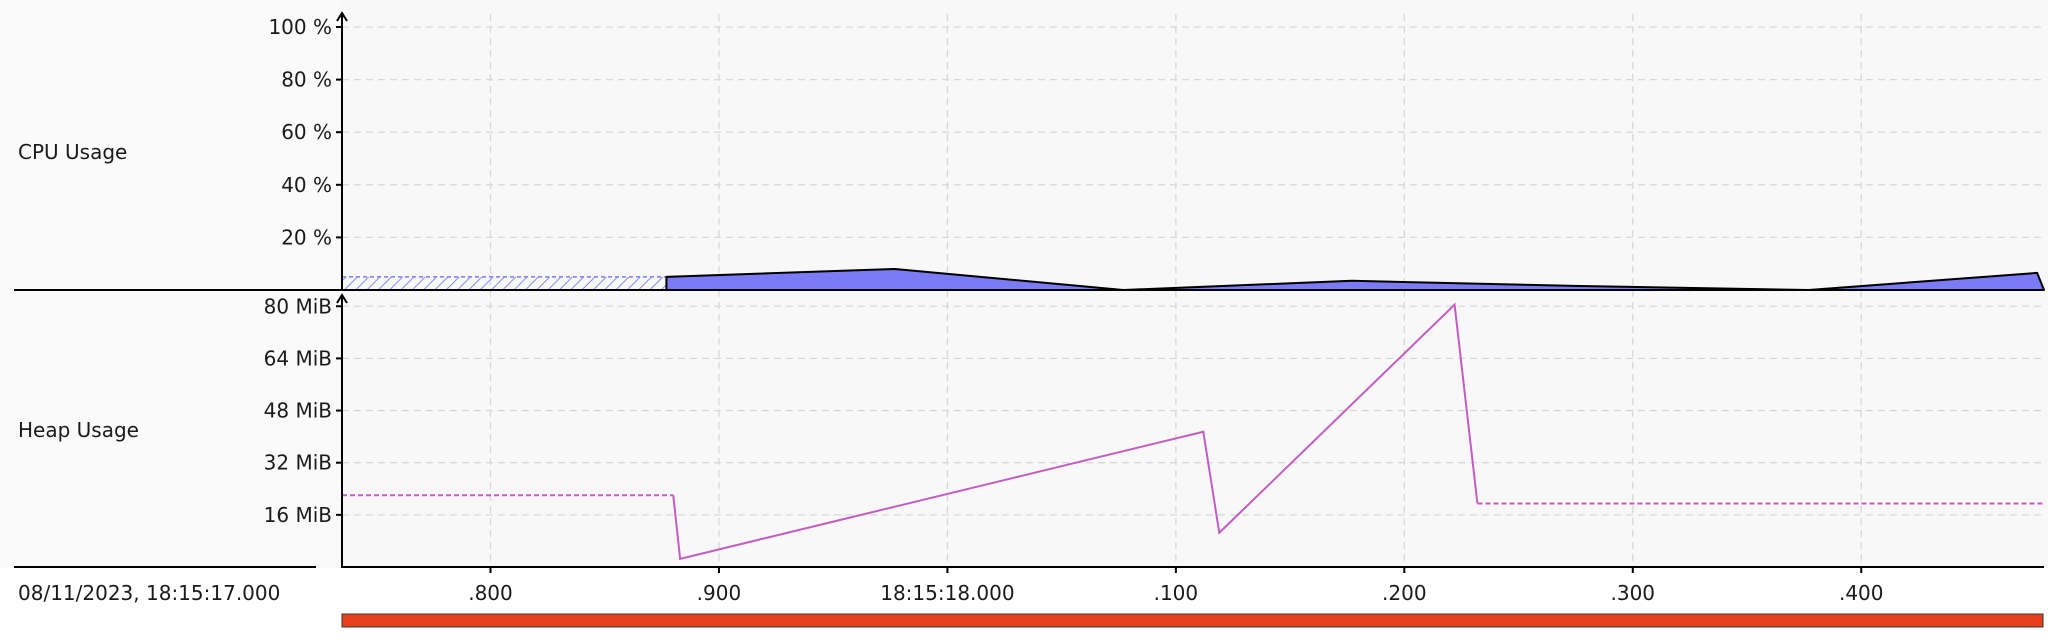  Describe the element at coordinates (149, 593) in the screenshot. I see `time-start-label: 08/11/2023, 18:15:17.000` at that location.